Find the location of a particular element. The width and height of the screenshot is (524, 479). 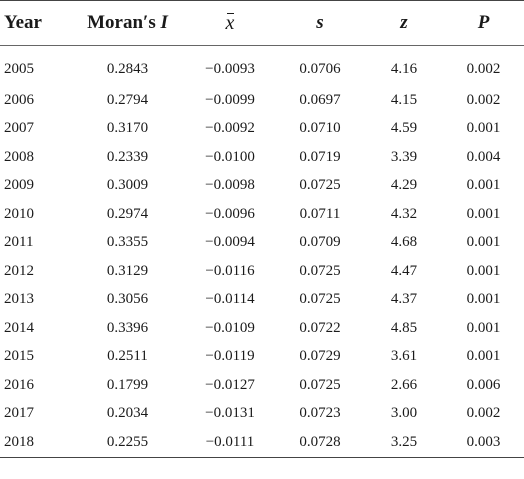

table-row: 2006 0.2794 −0.0099 0.0697 4.15 0.002 is located at coordinates (262, 100).